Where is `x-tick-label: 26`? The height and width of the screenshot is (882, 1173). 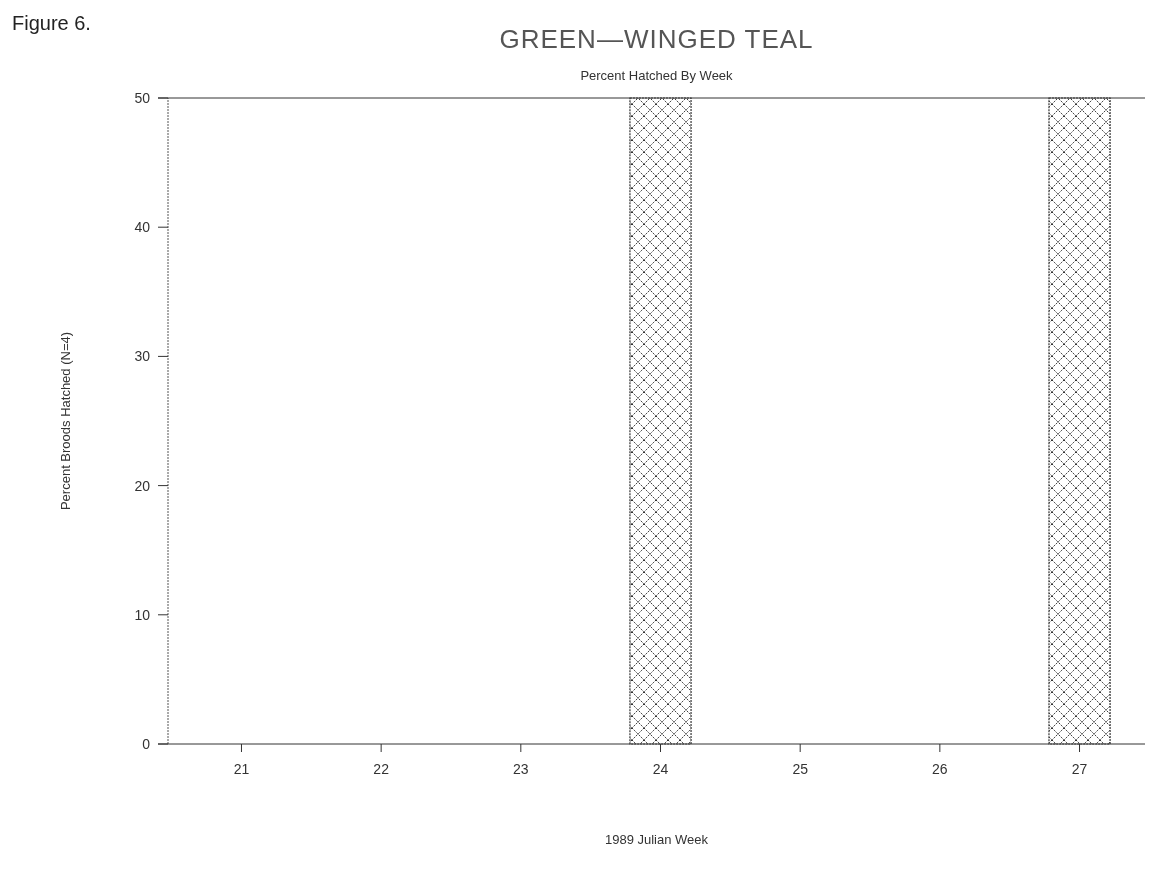
x-tick-label: 26 is located at coordinates (940, 769).